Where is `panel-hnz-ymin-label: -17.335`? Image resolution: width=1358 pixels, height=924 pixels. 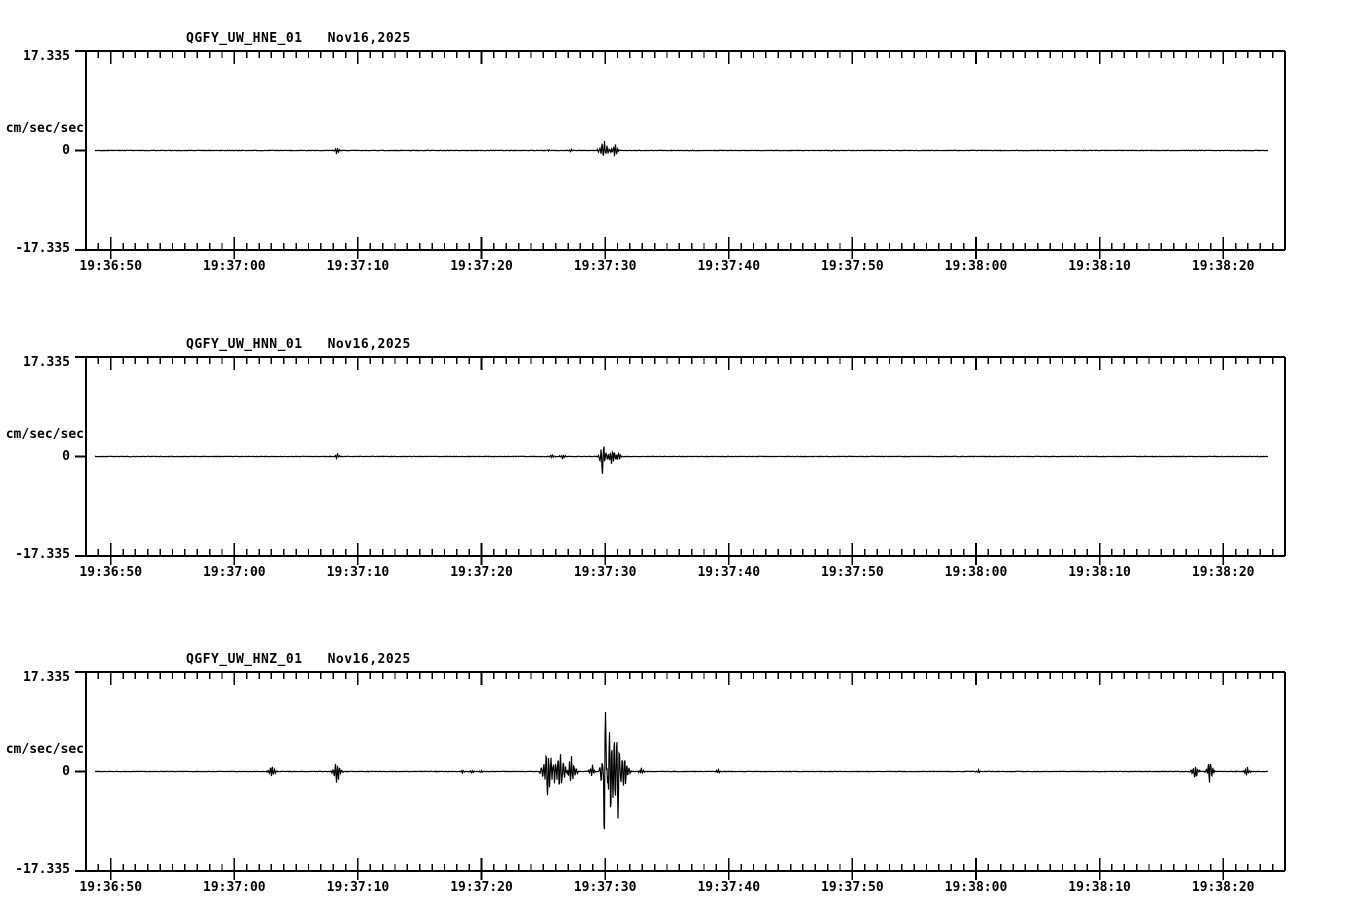 panel-hnz-ymin-label: -17.335 is located at coordinates (42, 869).